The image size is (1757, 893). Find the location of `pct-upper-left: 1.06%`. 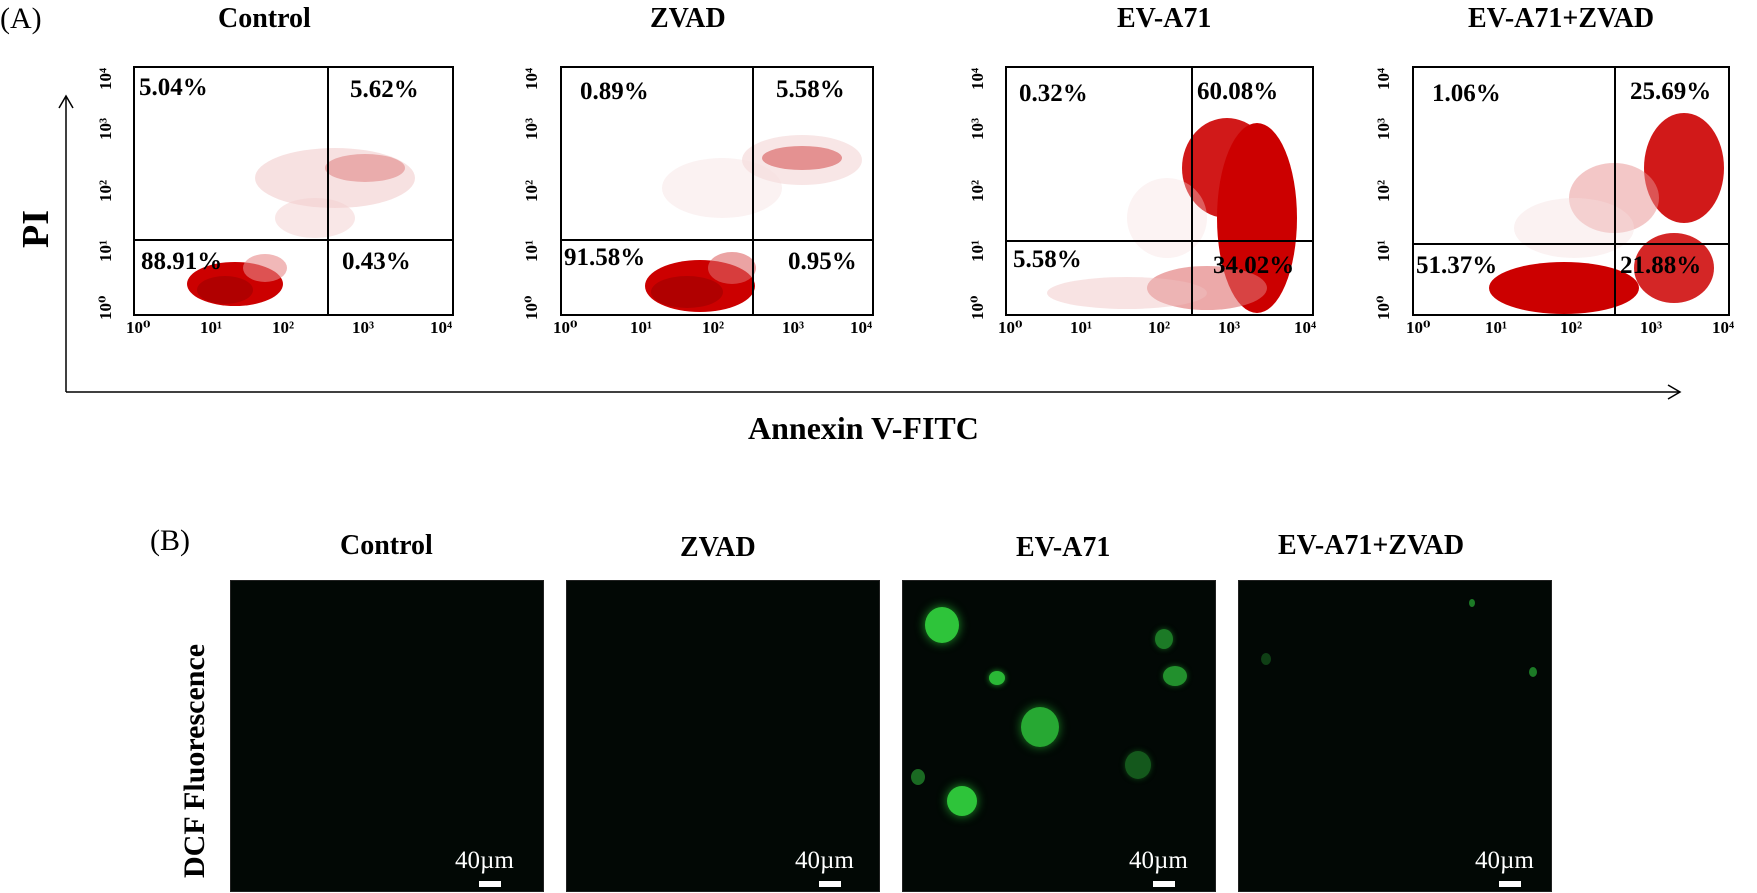

pct-upper-left: 1.06% is located at coordinates (1466, 93).